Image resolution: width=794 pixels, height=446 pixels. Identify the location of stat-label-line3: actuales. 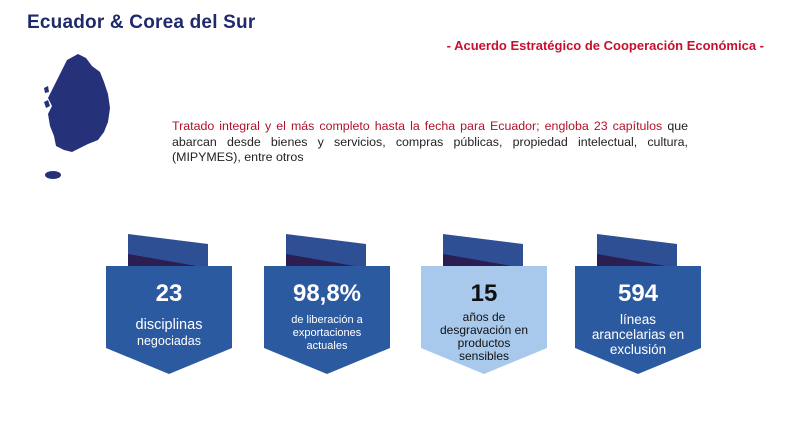
(327, 346).